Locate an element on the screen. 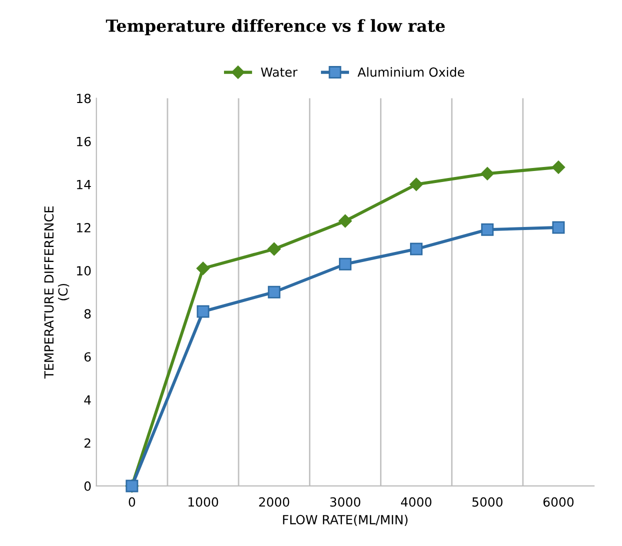 This screenshot has height=546, width=622. x-tick-label: 6000 is located at coordinates (558, 502).